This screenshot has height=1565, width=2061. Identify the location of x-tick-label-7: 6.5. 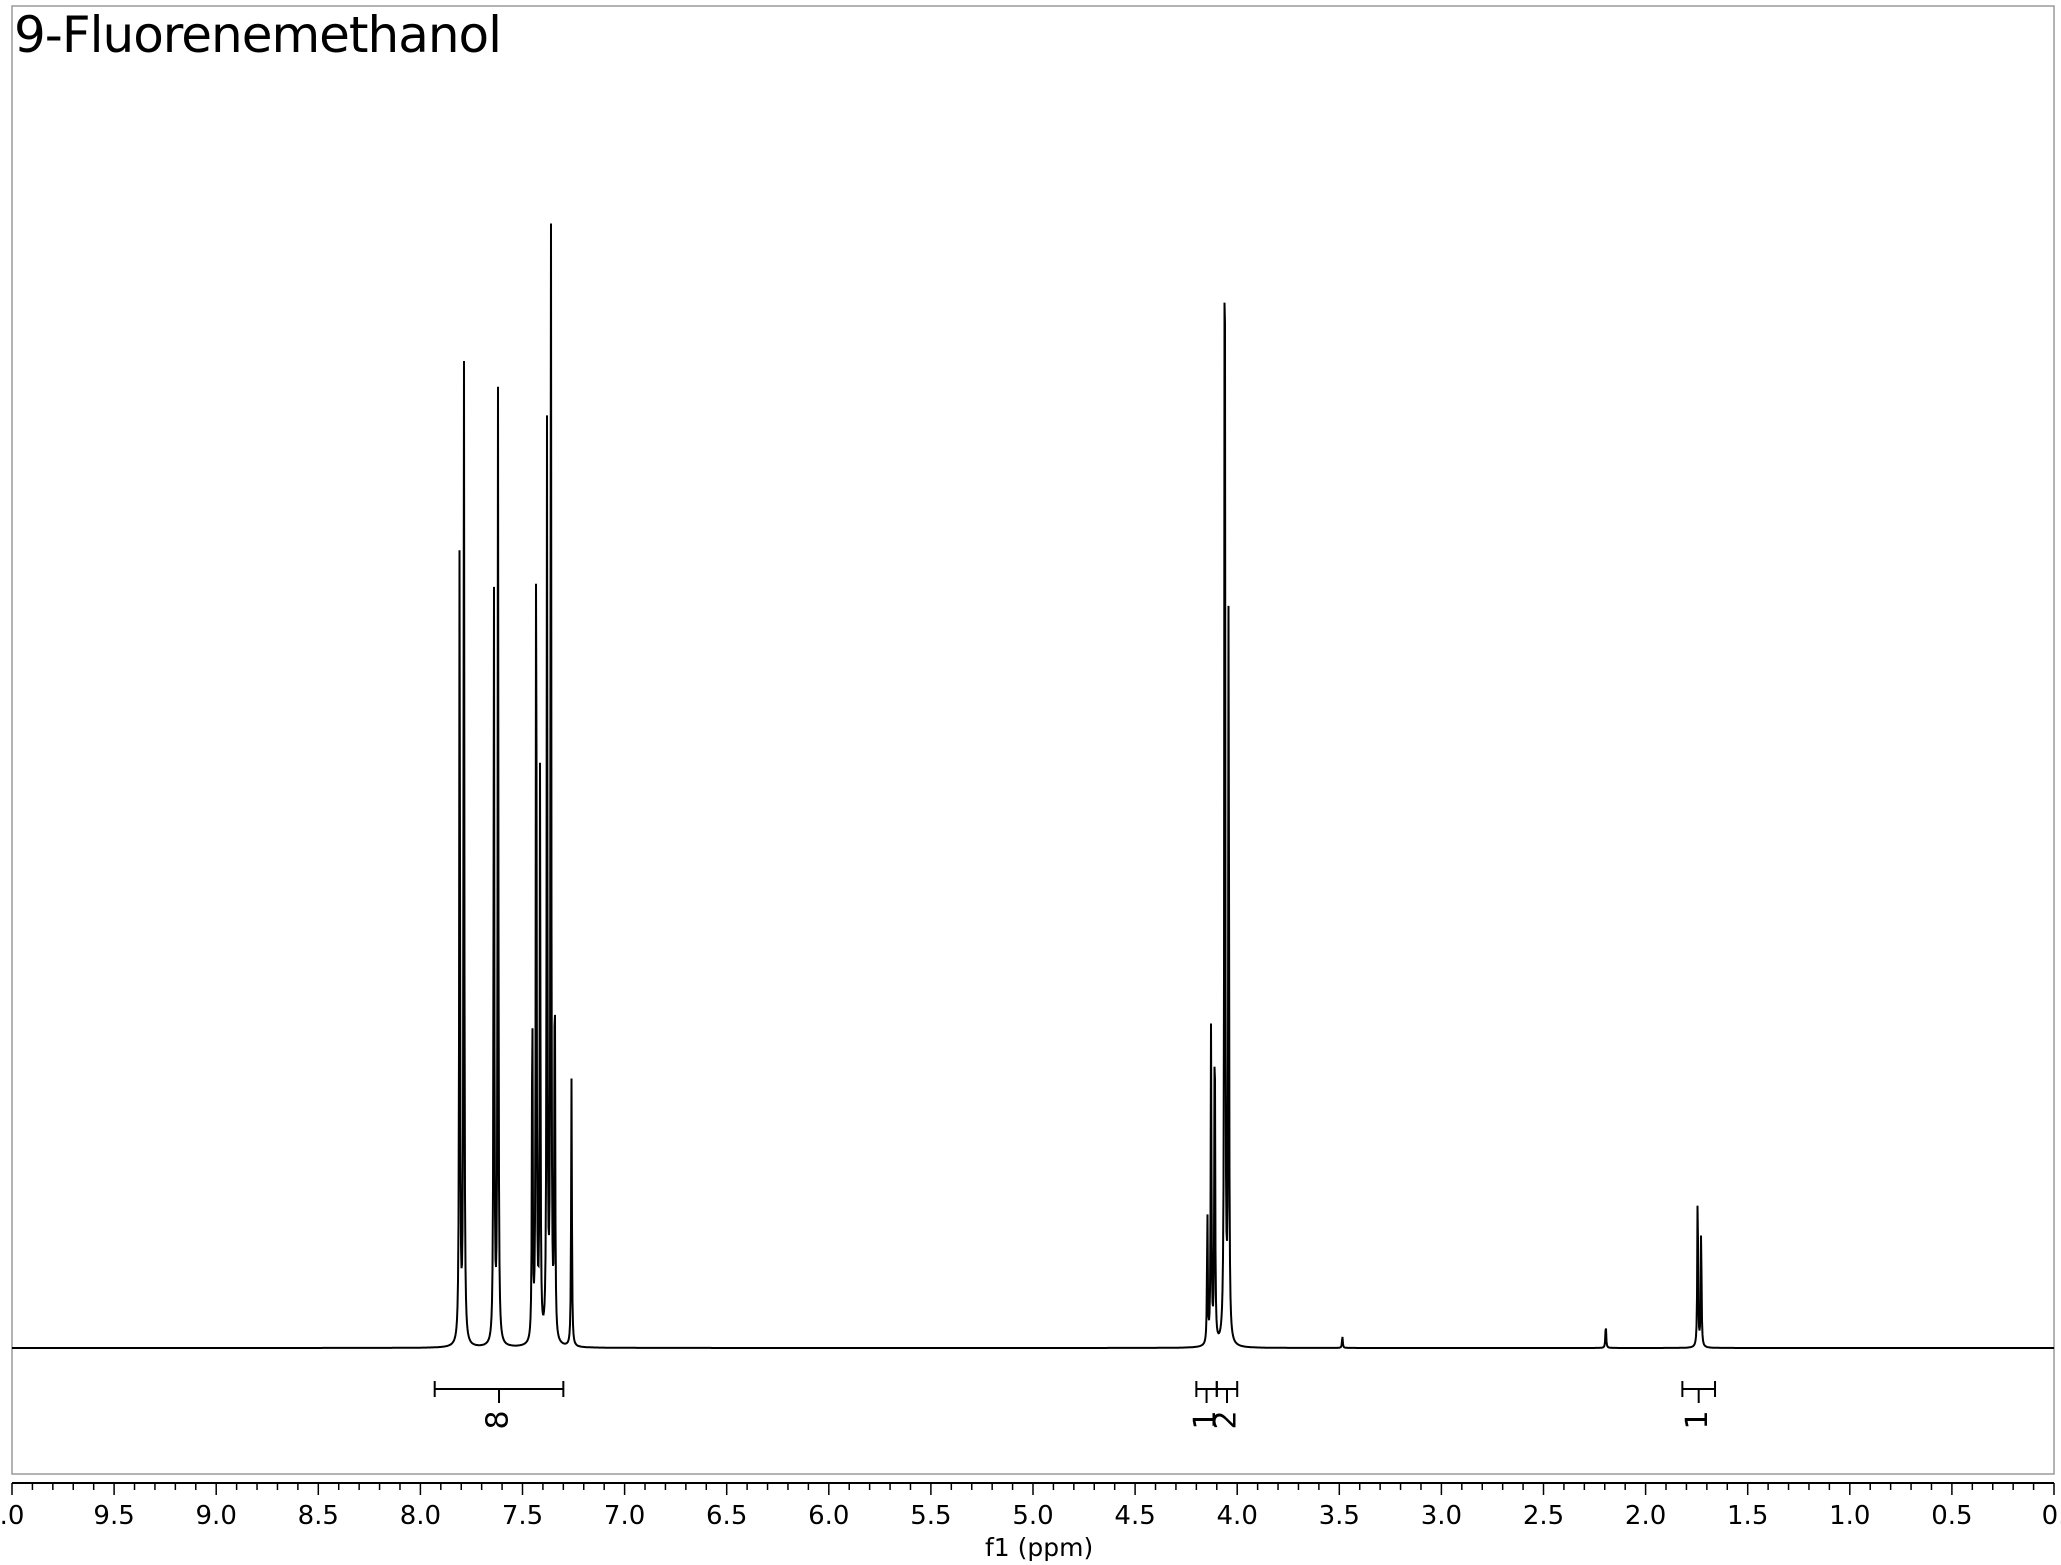
(726, 1516).